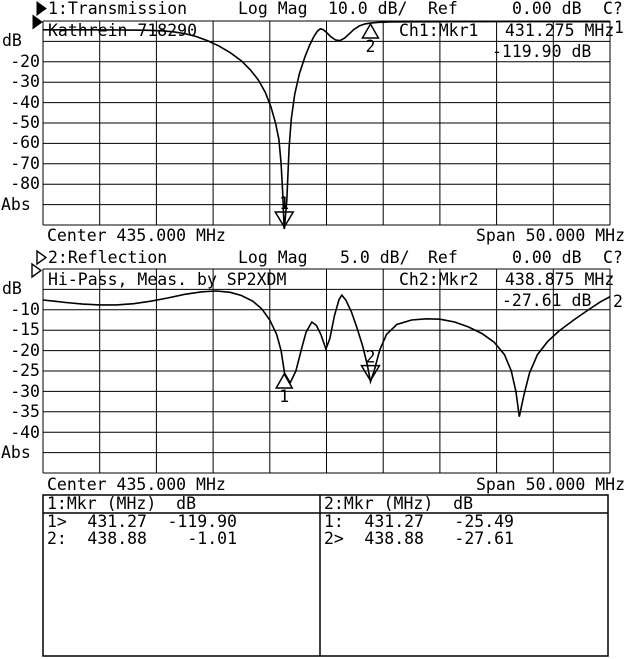 This screenshot has width=640, height=659. Describe the element at coordinates (613, 9) in the screenshot. I see `ch1-cal-status: C?` at that location.